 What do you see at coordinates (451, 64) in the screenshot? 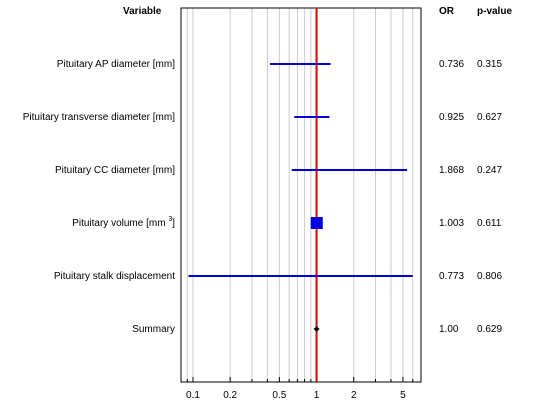
I see `or-value: 0.736` at bounding box center [451, 64].